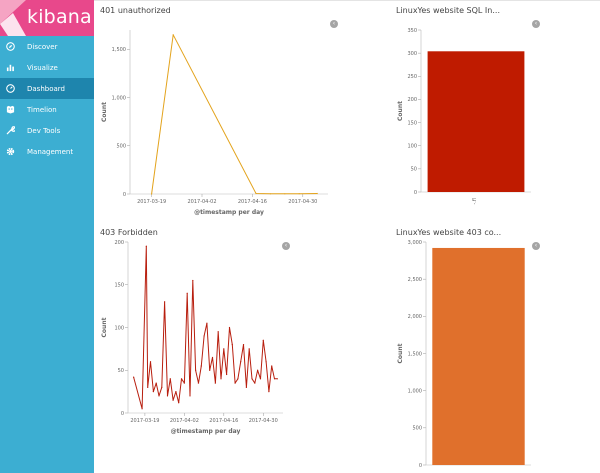  What do you see at coordinates (184, 421) in the screenshot?
I see `x-tick-label: 2017-04-02` at bounding box center [184, 421].